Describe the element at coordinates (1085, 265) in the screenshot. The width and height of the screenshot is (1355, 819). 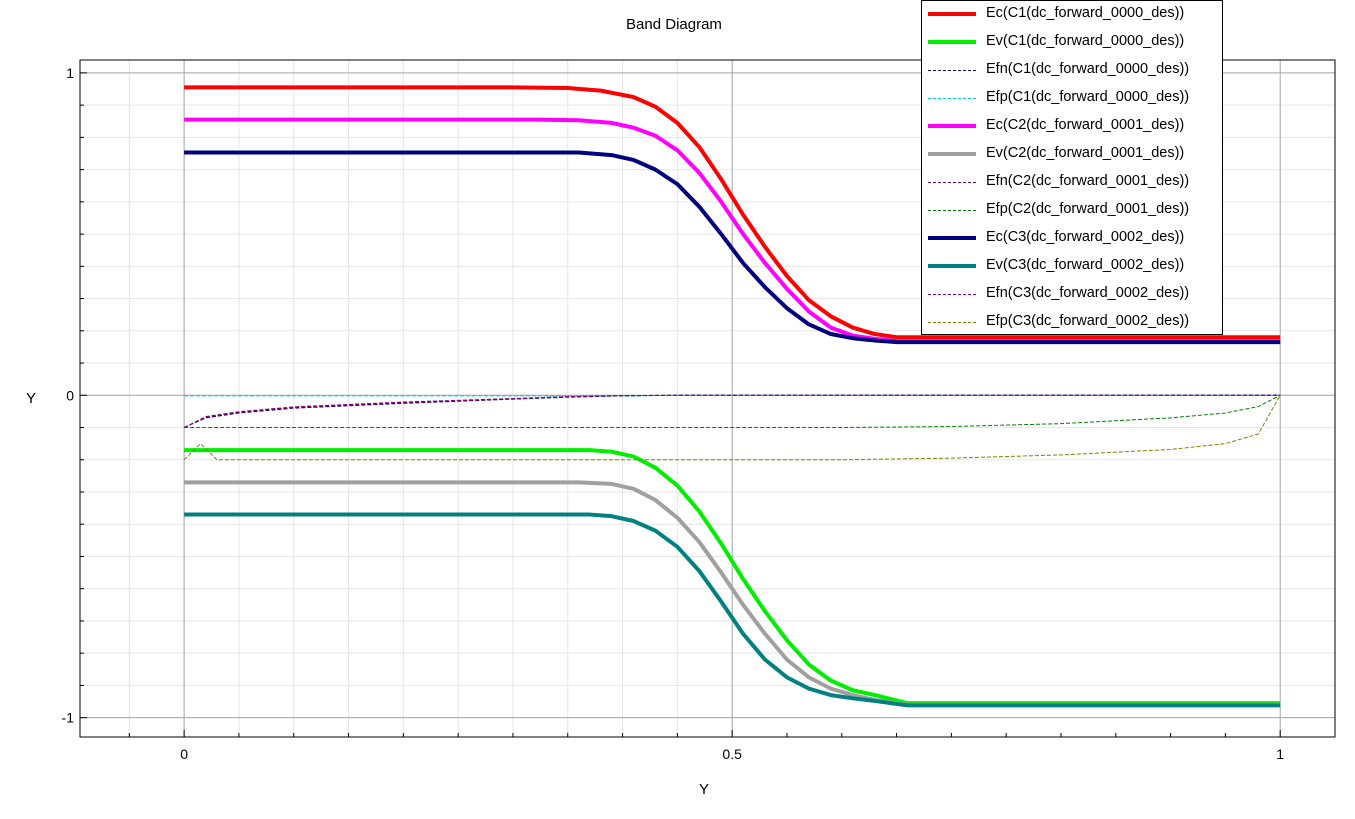
I see `legend-label: Ev(C3(dc_forward_0002_des))` at that location.